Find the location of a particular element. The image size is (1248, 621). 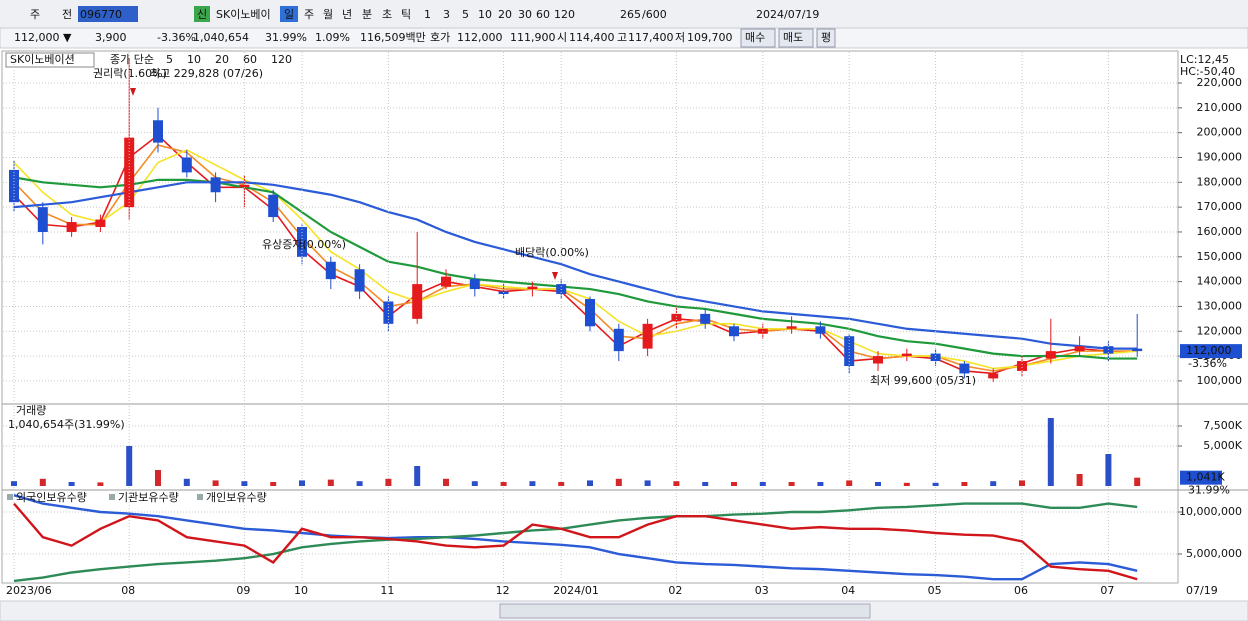

info-item: 117,400 is located at coordinates (651, 37).